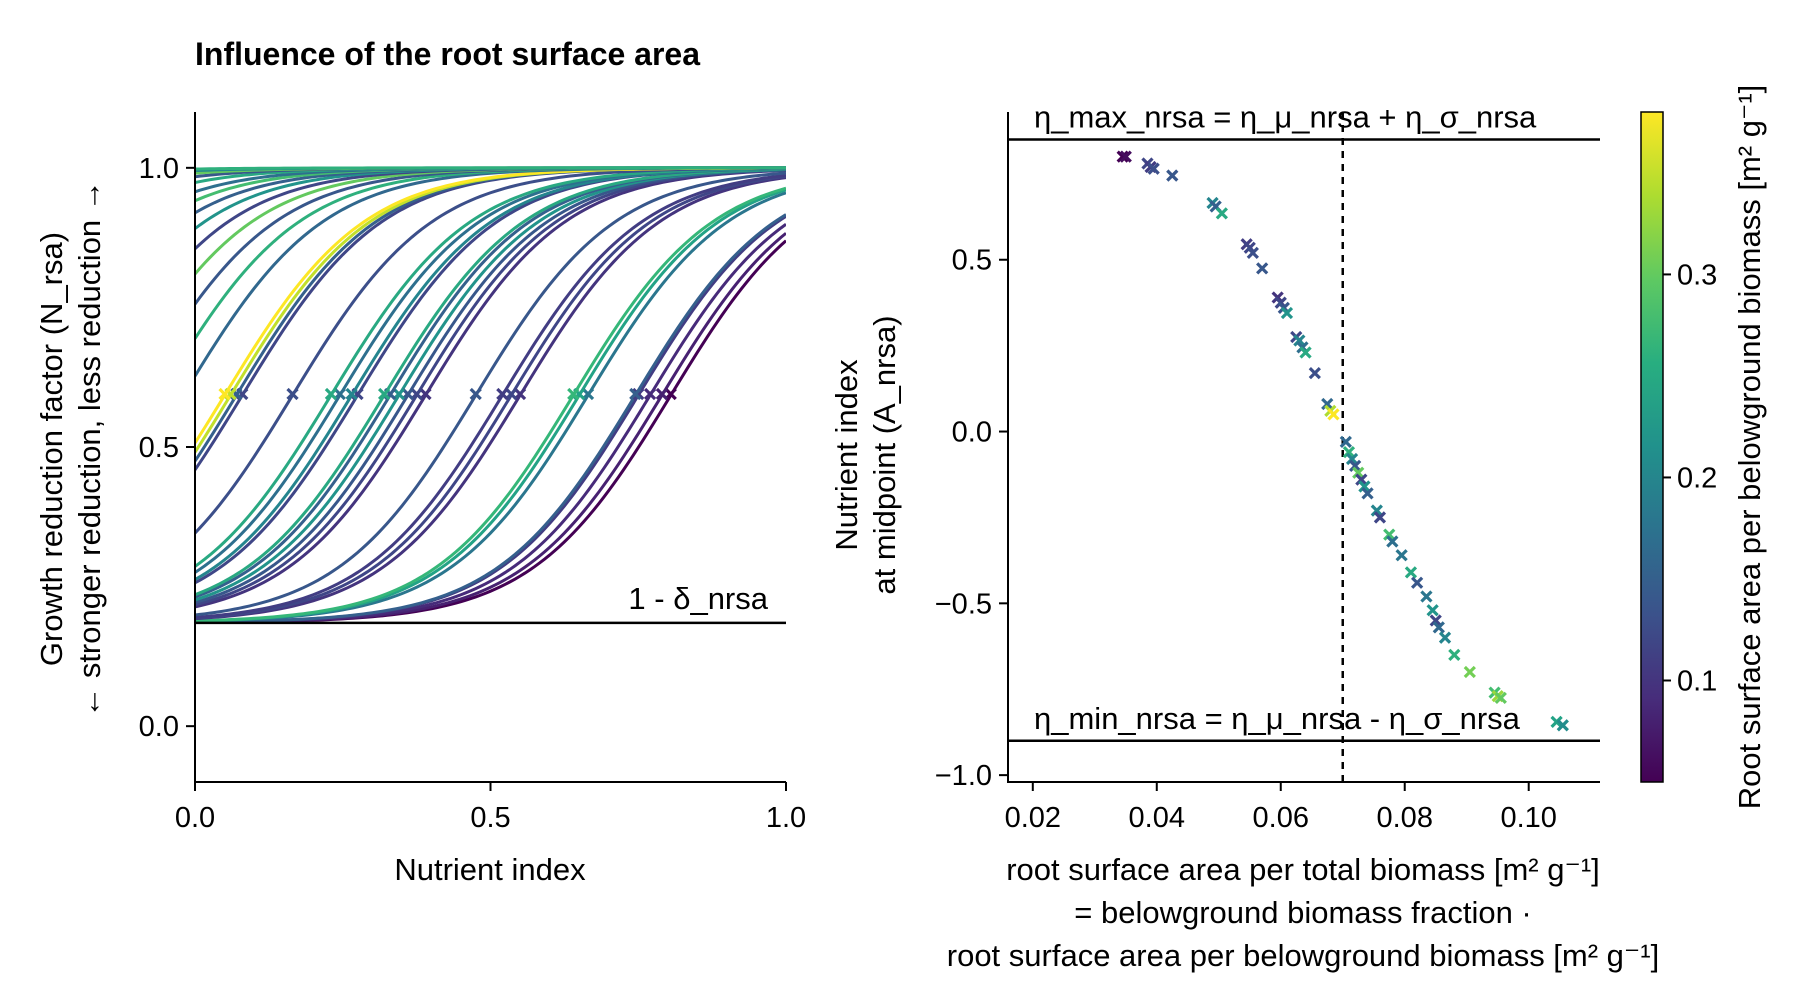 The image size is (1800, 1000). Describe the element at coordinates (865, 454) in the screenshot. I see `right-y-axis-label: Nutrient index at midpoint (A_nrsa)` at that location.